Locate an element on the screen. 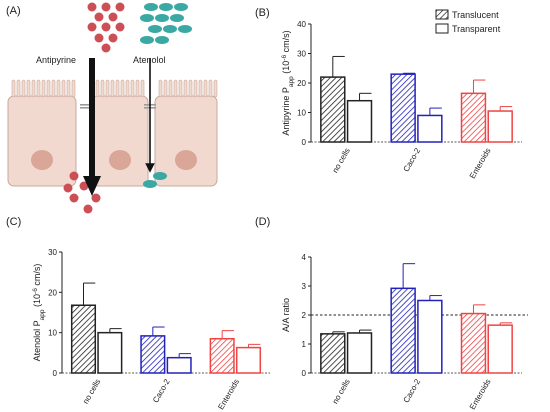 This screenshot has height=412, width=550. panel-label-b: (B) is located at coordinates (262, 13).